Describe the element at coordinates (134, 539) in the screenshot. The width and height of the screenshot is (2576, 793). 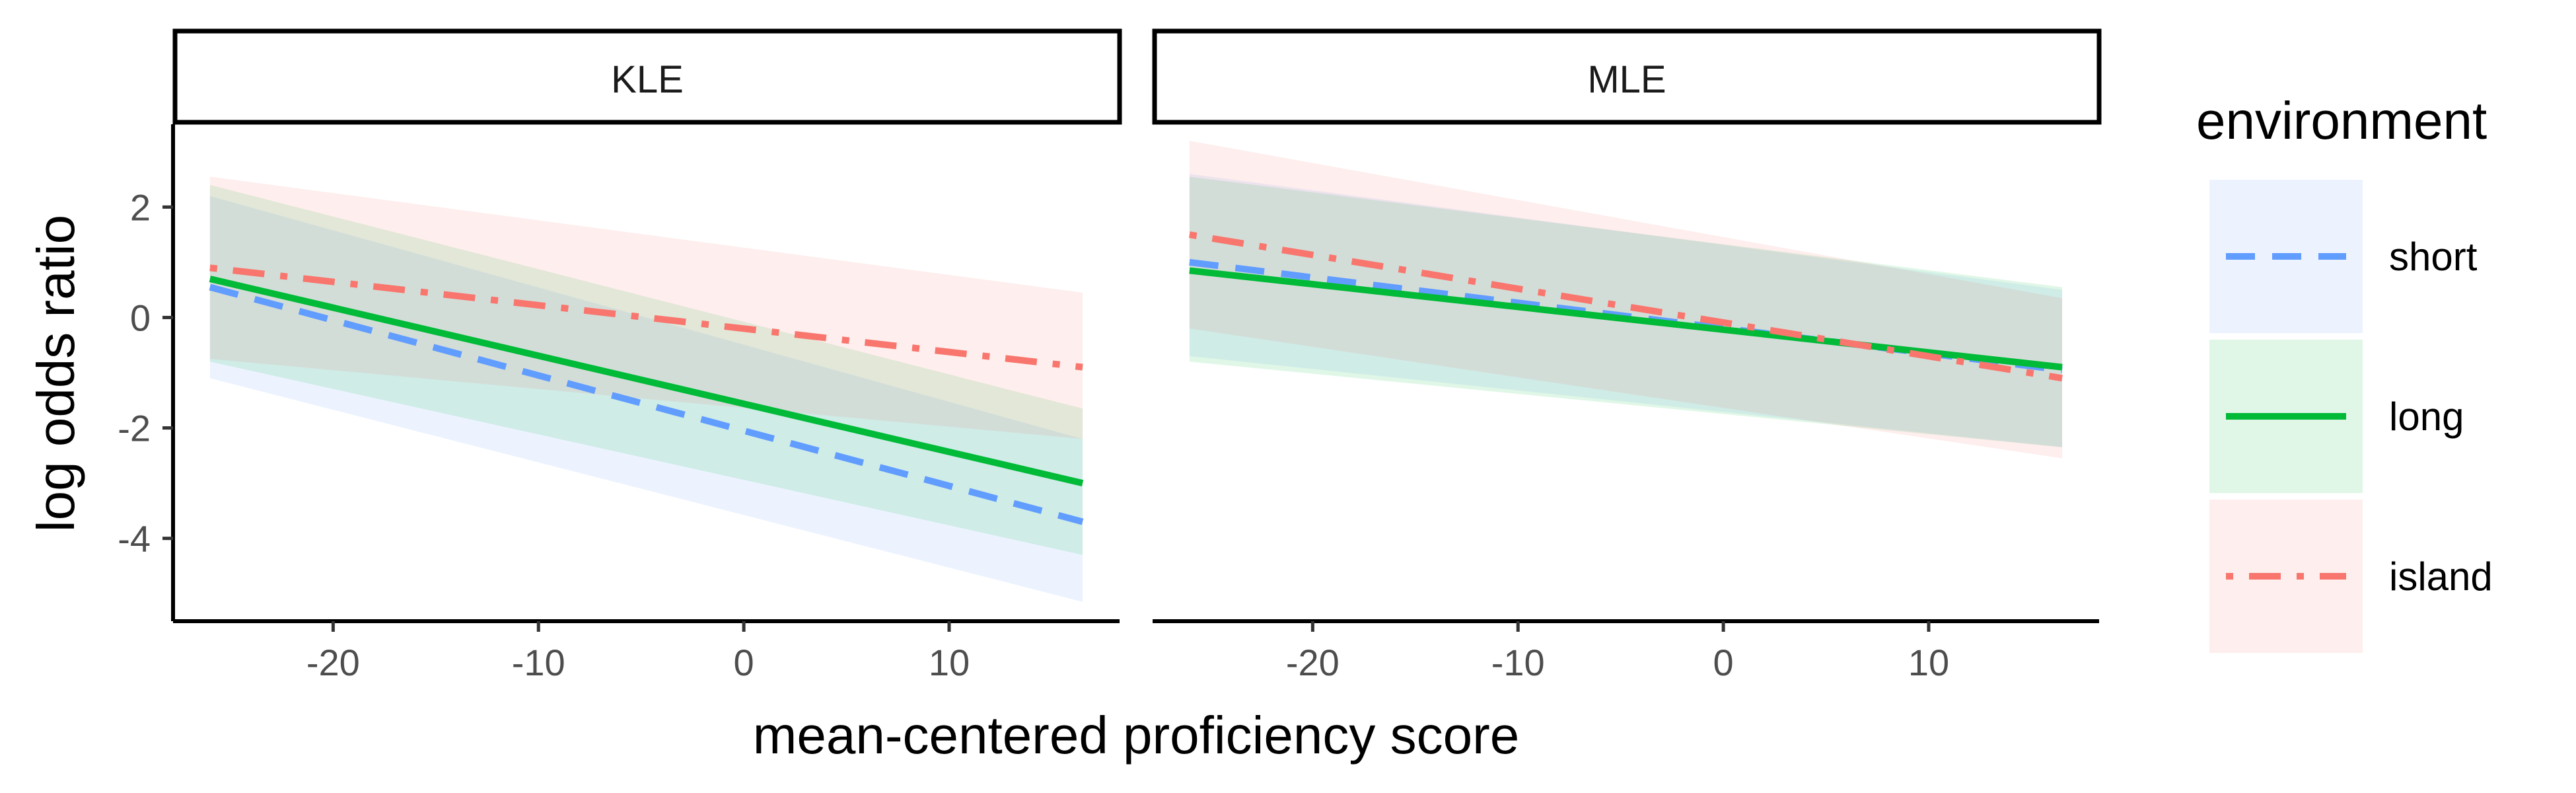
I see `y-tick-label: -4` at that location.